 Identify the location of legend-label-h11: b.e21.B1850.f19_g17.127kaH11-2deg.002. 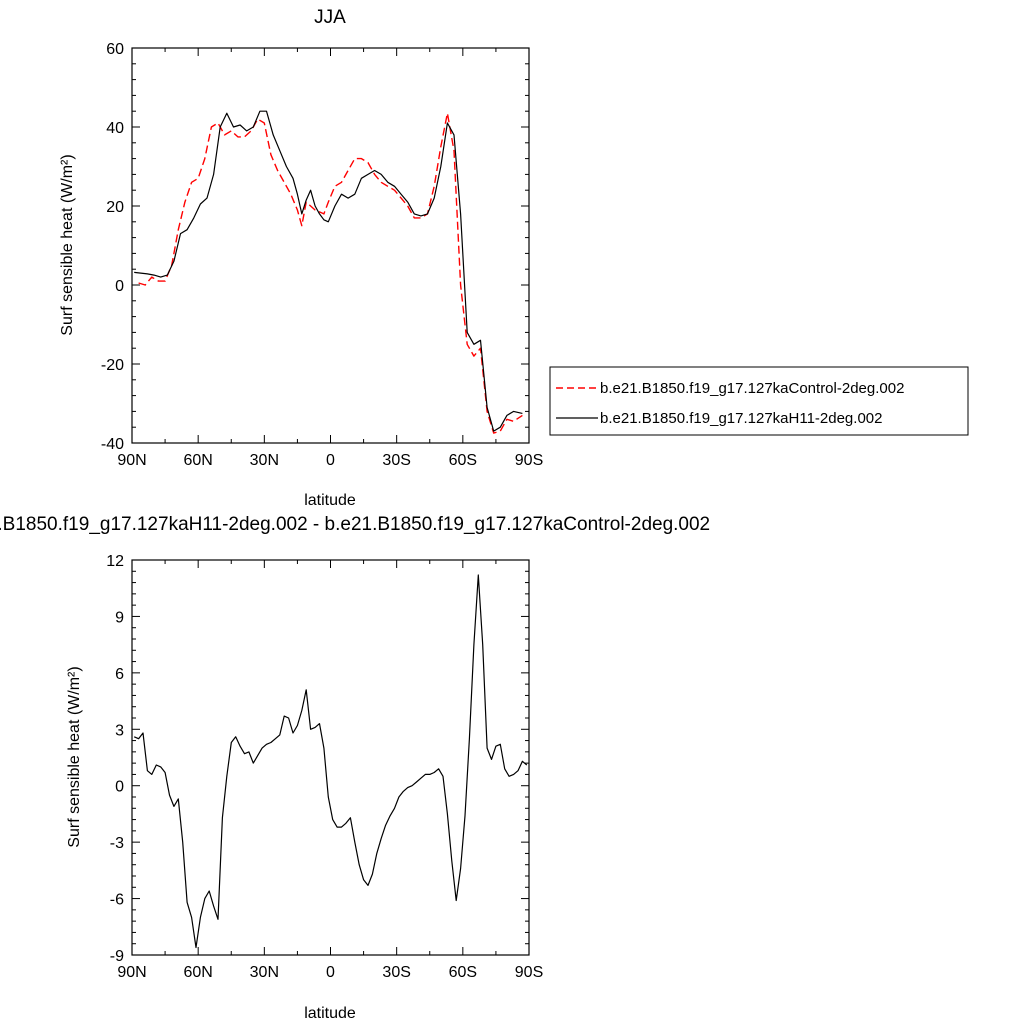
(741, 418).